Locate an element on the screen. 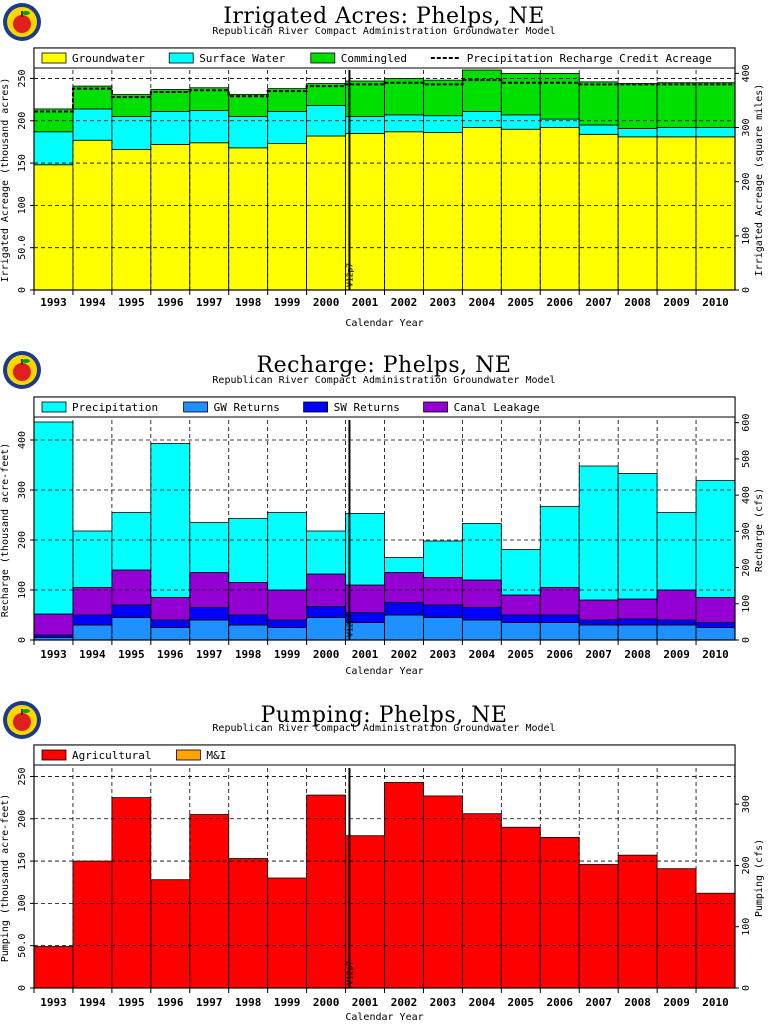  bar-gw-returns-2004 is located at coordinates (481, 630).